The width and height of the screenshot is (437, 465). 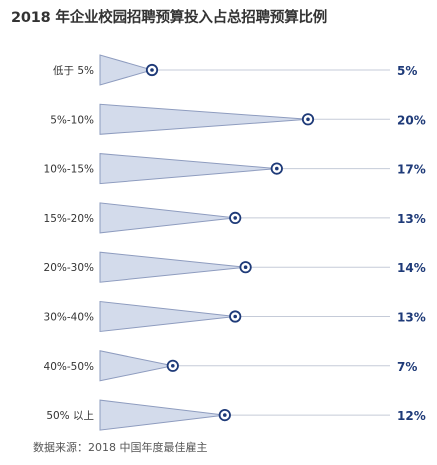 I want to click on category-label: 40%-50%, so click(x=69, y=367).